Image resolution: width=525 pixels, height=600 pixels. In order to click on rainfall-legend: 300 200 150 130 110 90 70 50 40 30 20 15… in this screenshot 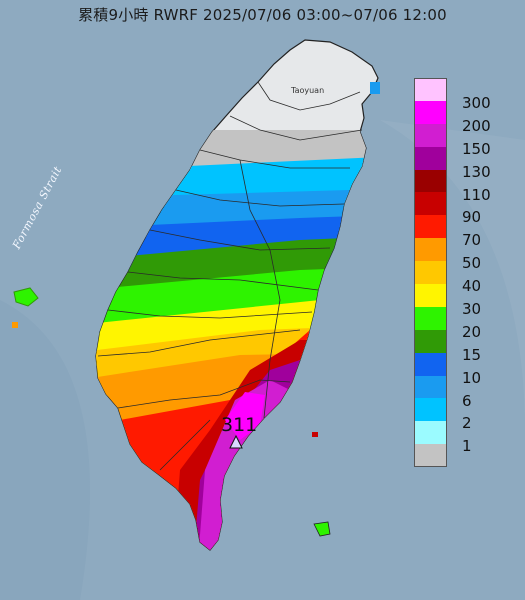, I will do `click(465, 273)`.